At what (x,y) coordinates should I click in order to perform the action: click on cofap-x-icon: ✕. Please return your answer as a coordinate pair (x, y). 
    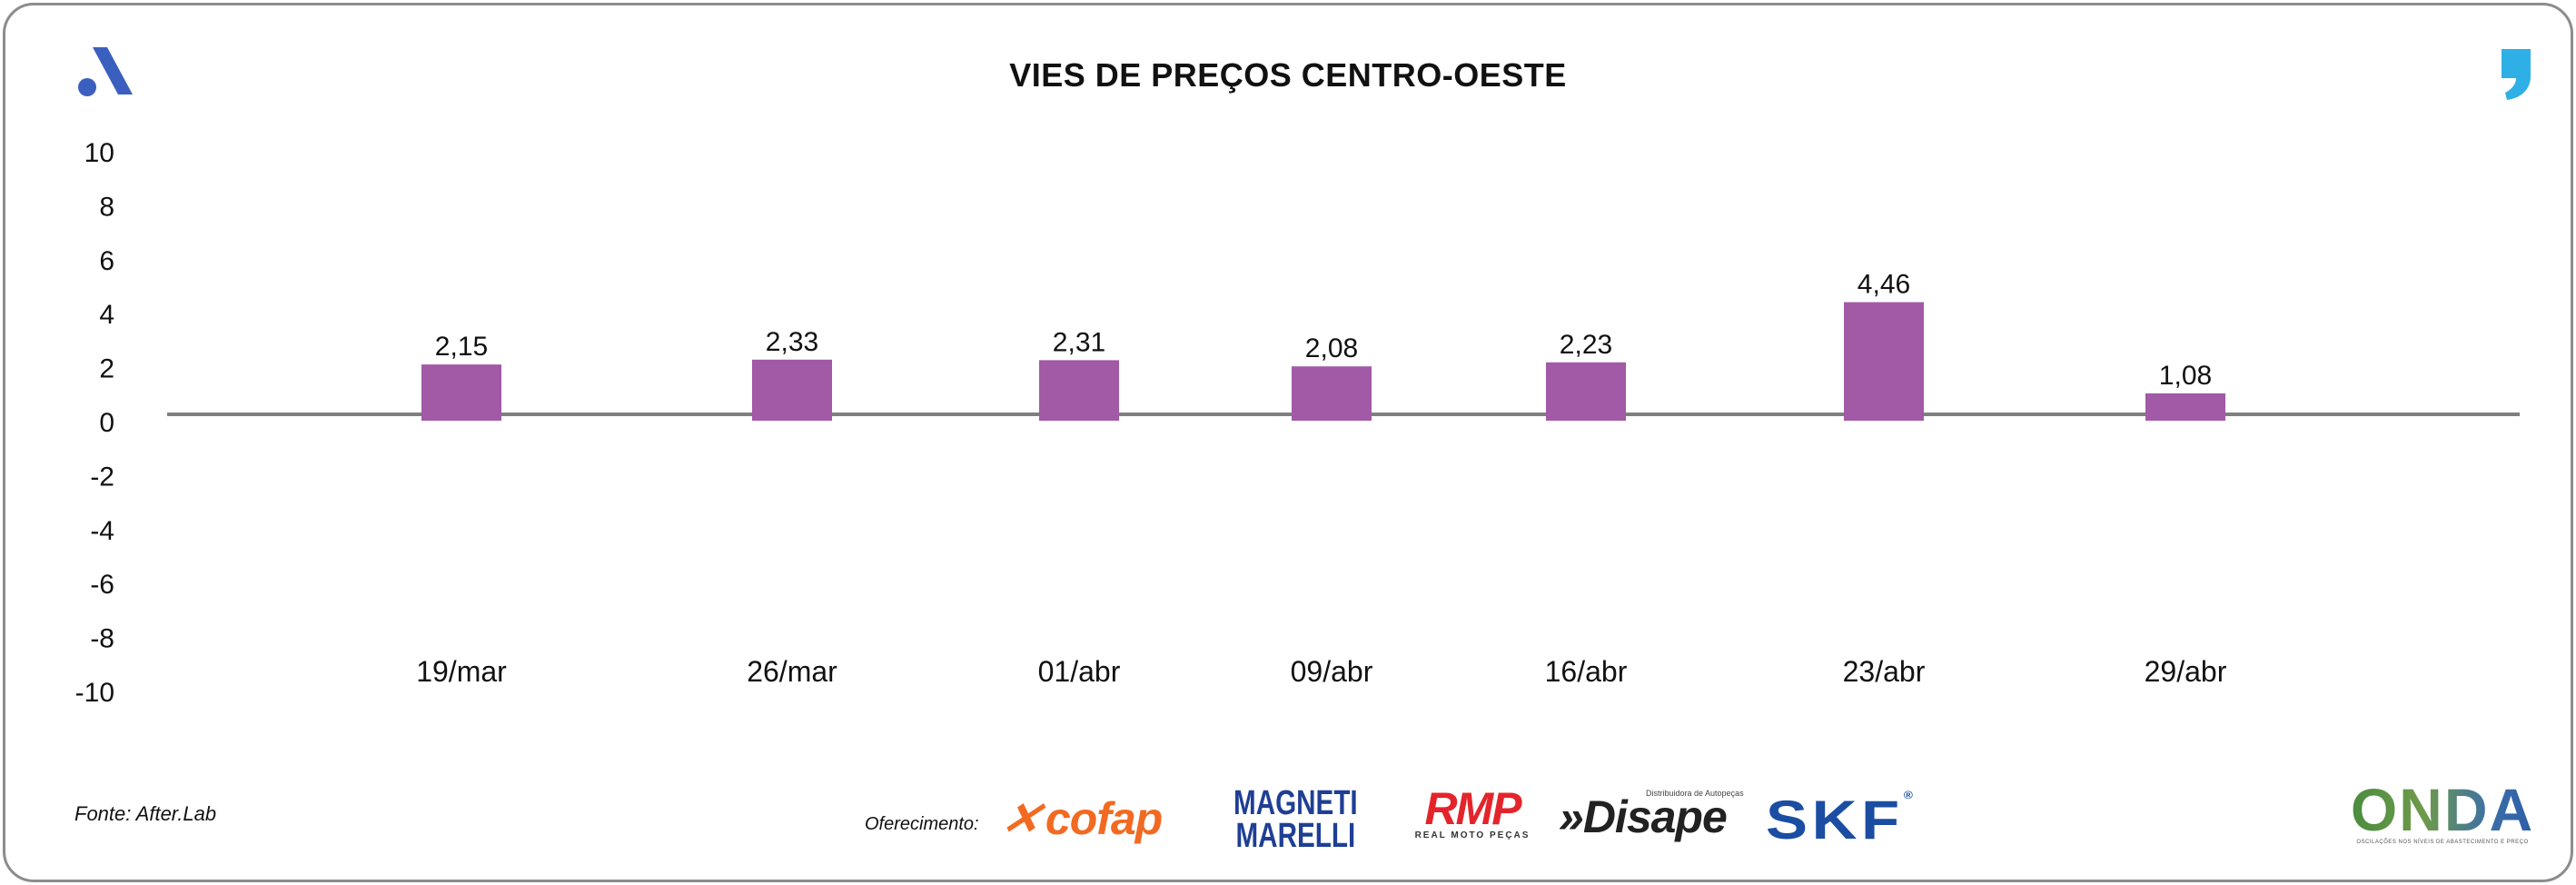
    Looking at the image, I should click on (1021, 818).